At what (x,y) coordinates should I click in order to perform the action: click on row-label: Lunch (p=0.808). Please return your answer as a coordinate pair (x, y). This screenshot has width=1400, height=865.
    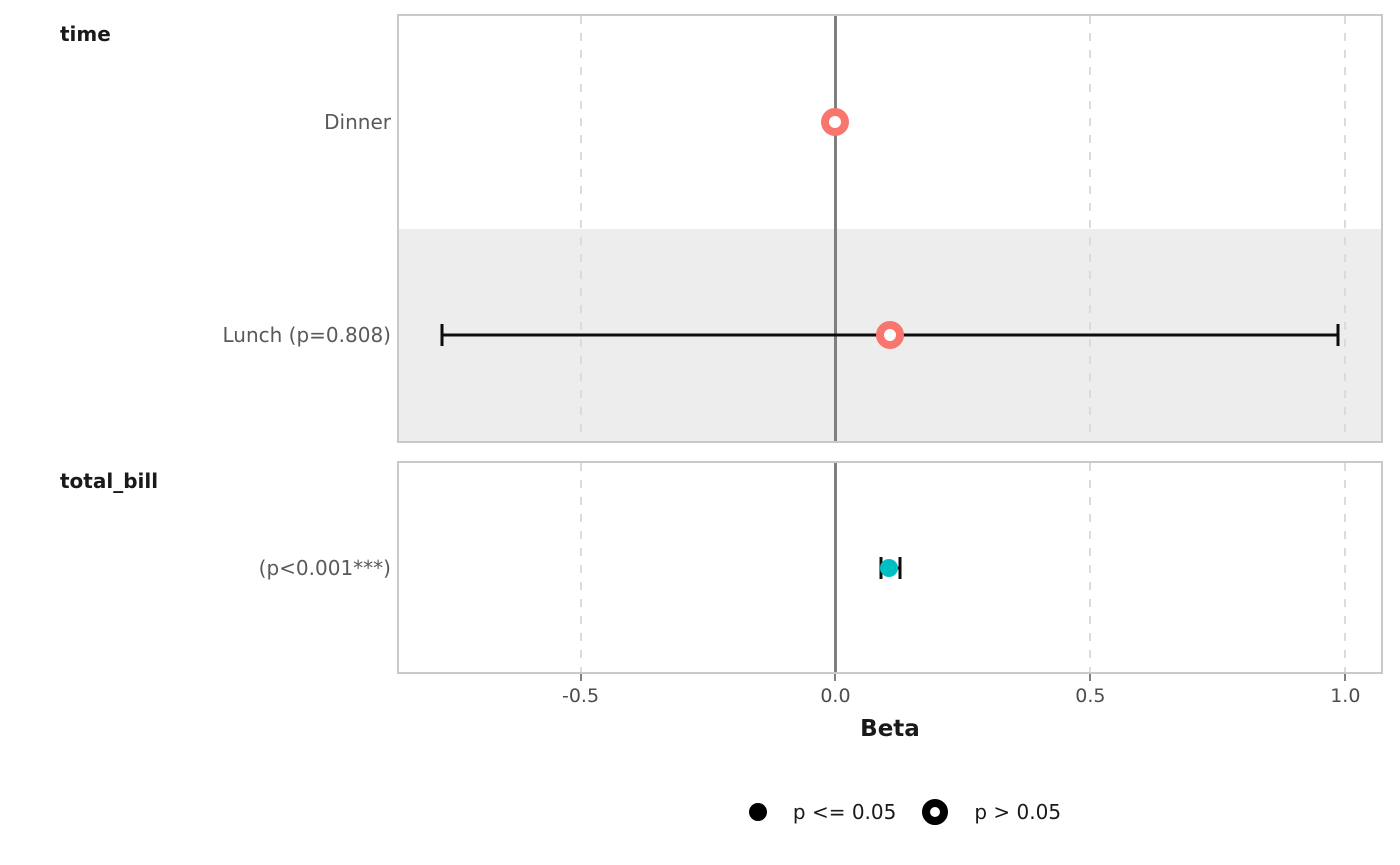
    Looking at the image, I should click on (307, 334).